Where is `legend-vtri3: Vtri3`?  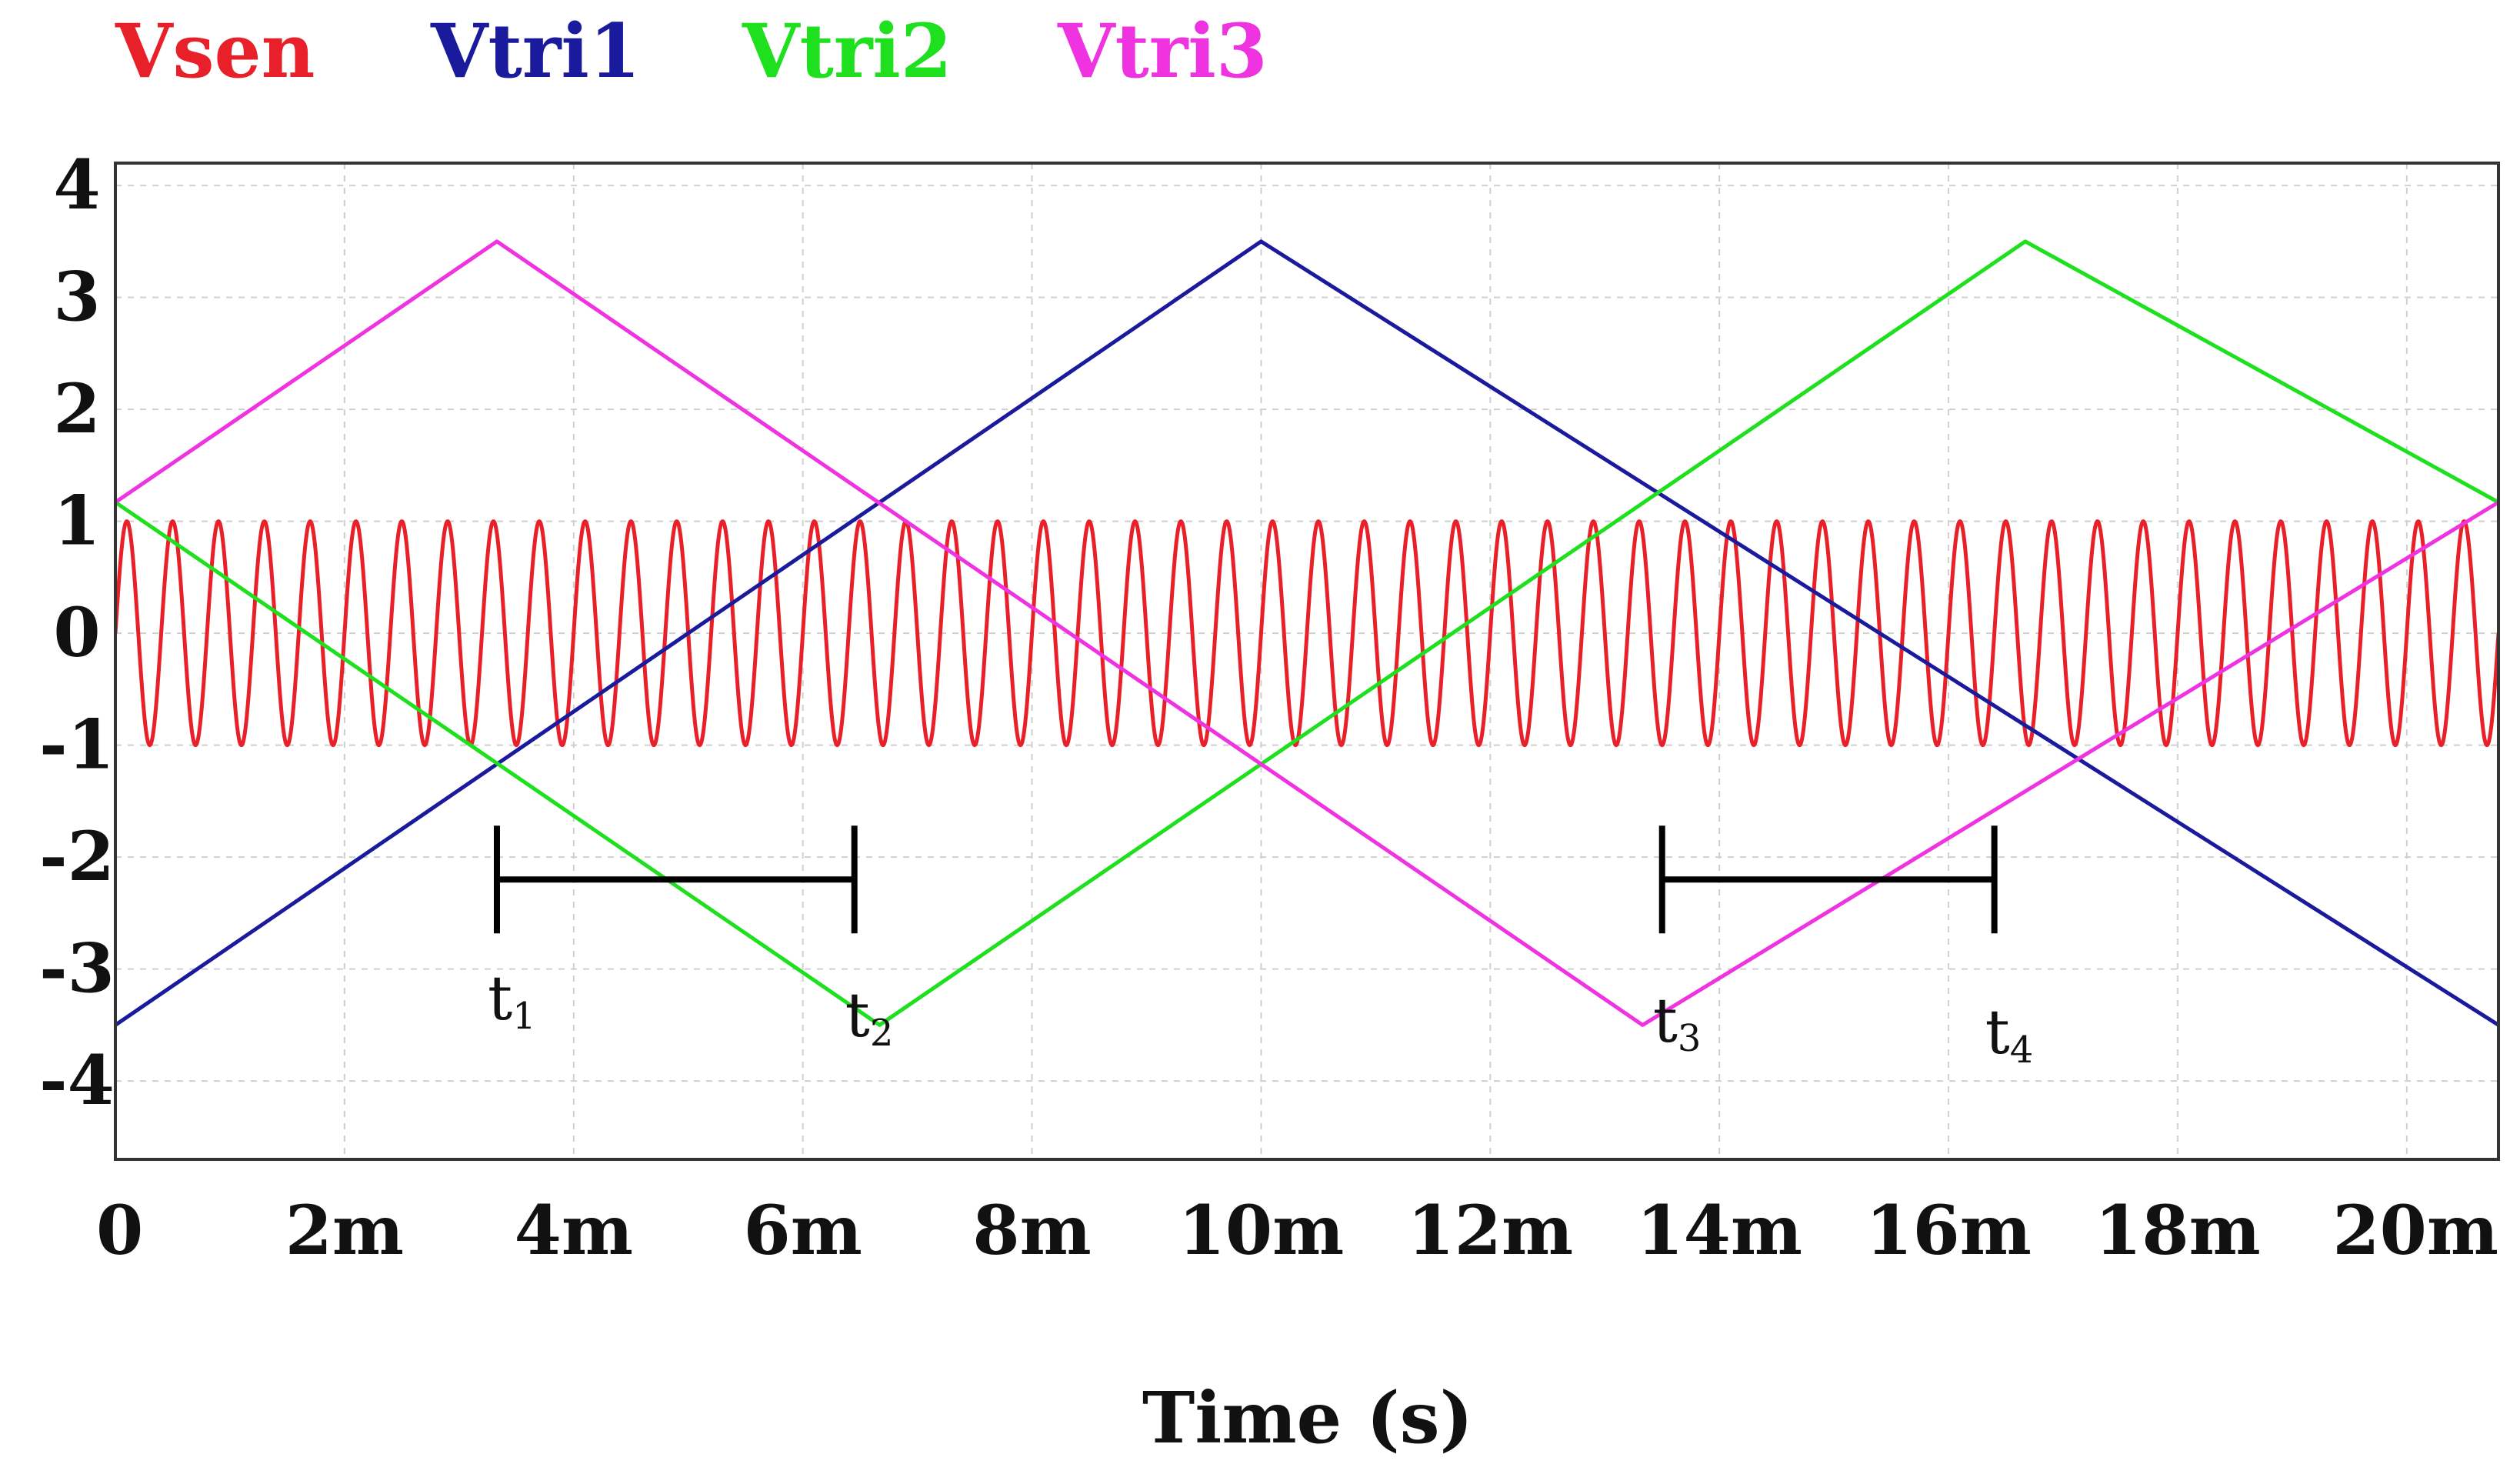 legend-vtri3: Vtri3 is located at coordinates (1162, 51).